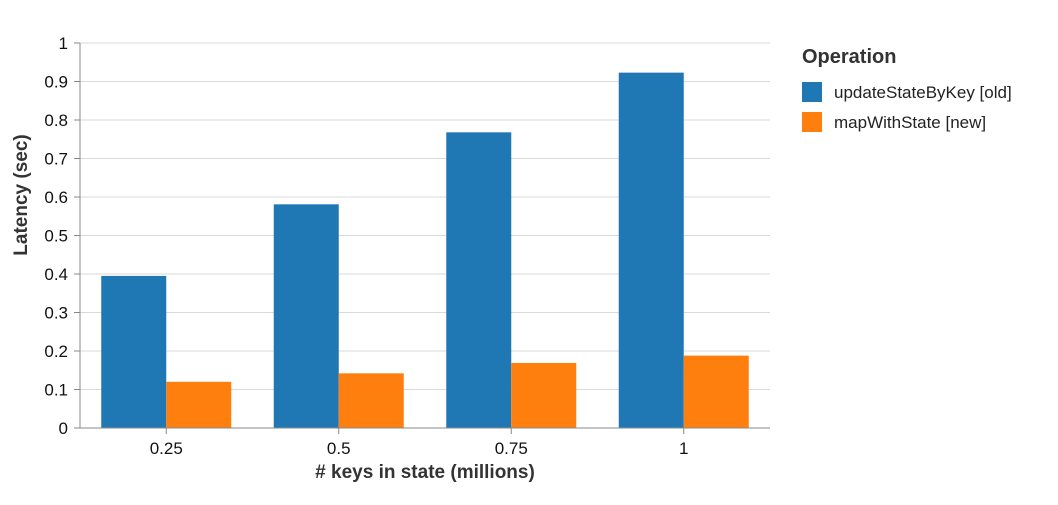 Image resolution: width=1058 pixels, height=505 pixels. What do you see at coordinates (134, 351) in the screenshot?
I see `bar-updatestatebykey-0.25` at bounding box center [134, 351].